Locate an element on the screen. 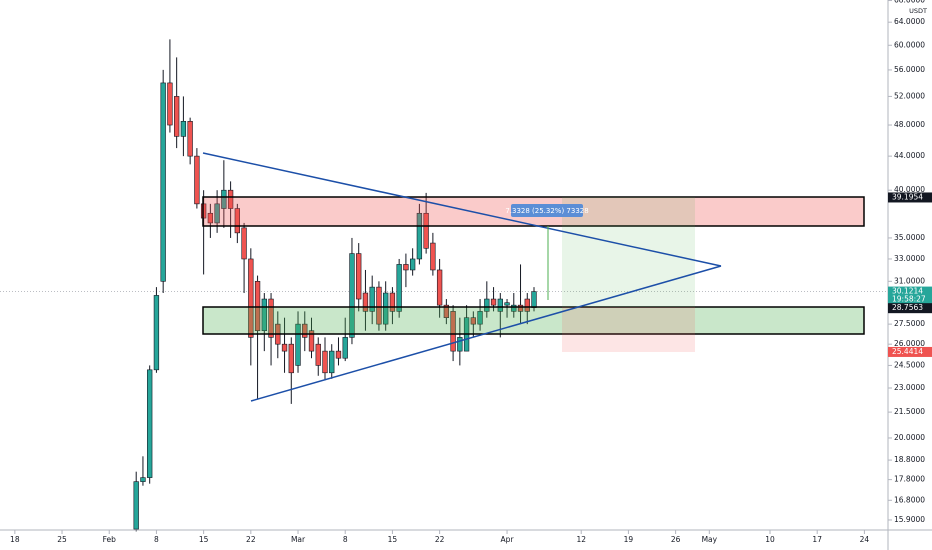  price-label: 25.4414 is located at coordinates (907, 351).